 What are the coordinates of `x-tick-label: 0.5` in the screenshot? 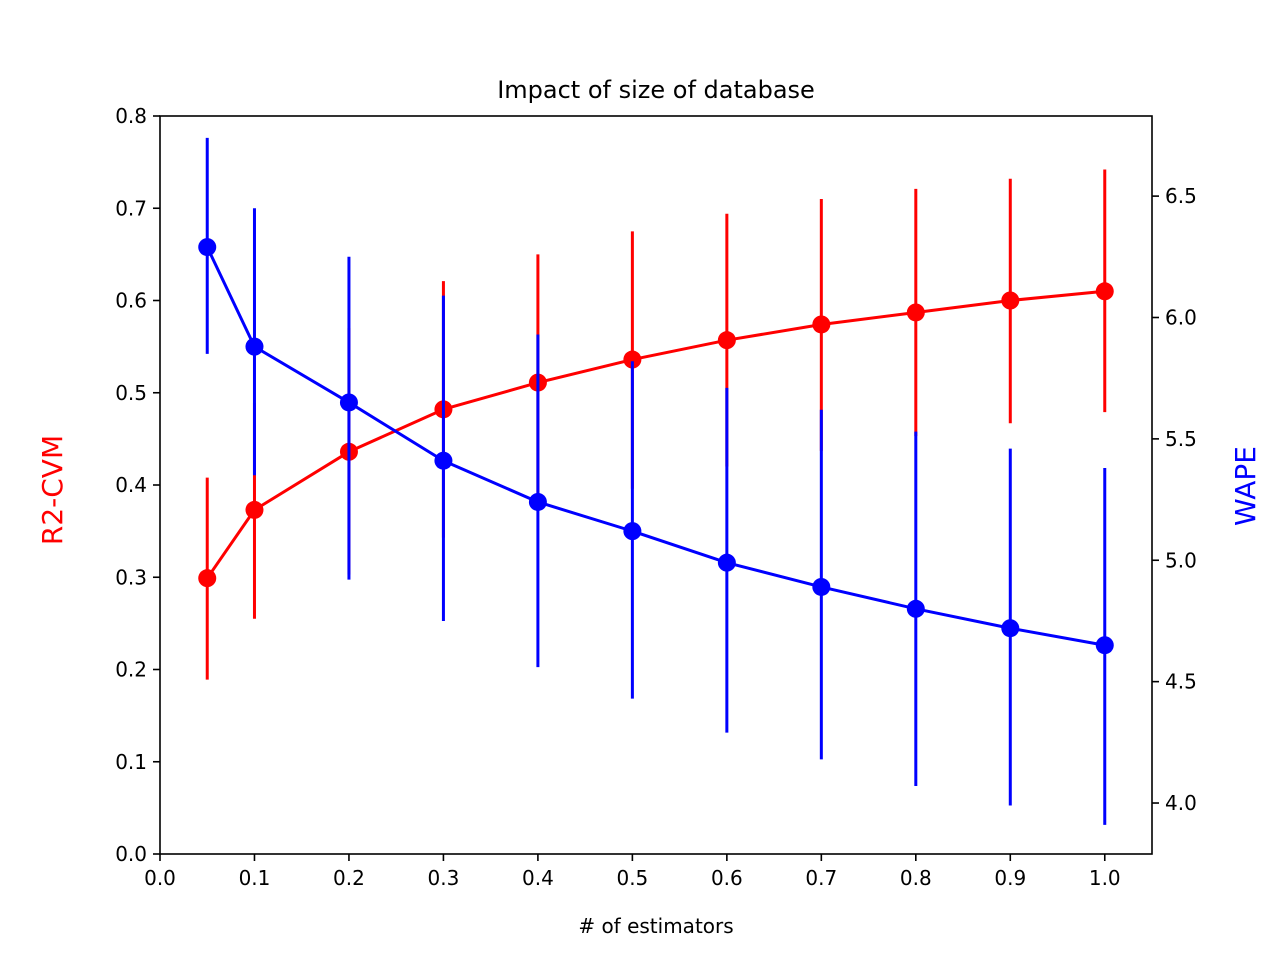 It's located at (632, 878).